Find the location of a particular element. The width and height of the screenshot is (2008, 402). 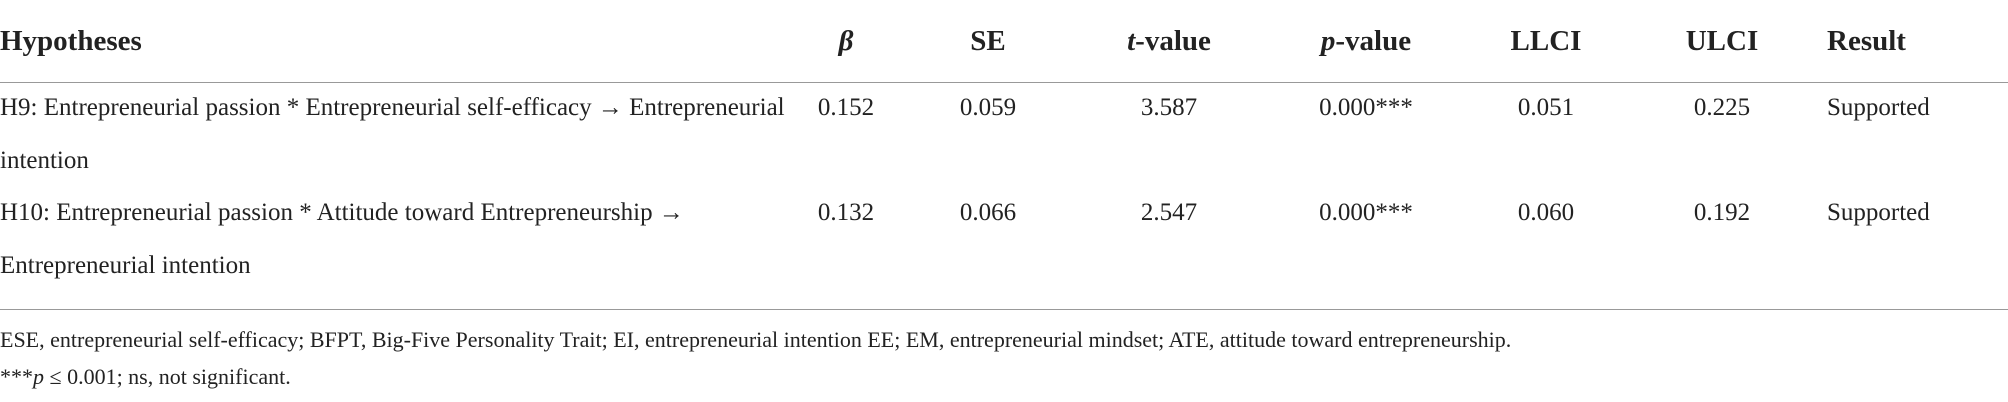

cell: 0.066 is located at coordinates (988, 212).